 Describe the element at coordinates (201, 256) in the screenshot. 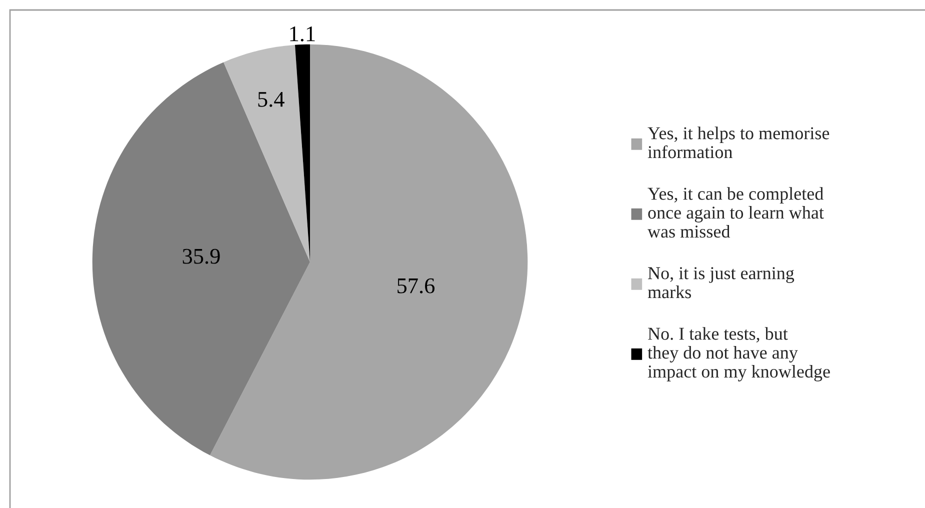

I see `data-label: 35.9` at that location.